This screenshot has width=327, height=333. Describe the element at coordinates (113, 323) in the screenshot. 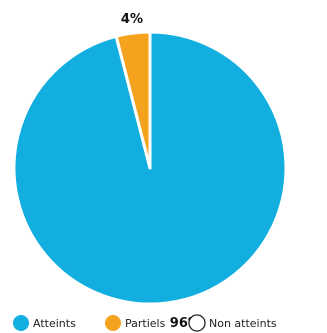

I see `legend-swatch-partiels` at that location.